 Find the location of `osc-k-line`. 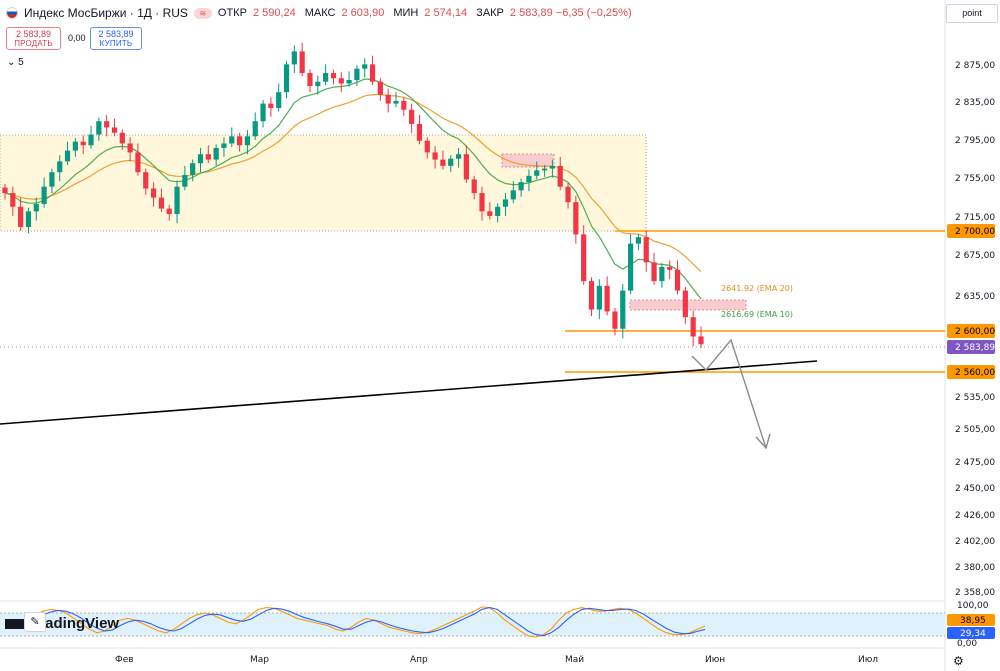

osc-k-line is located at coordinates (362, 622).